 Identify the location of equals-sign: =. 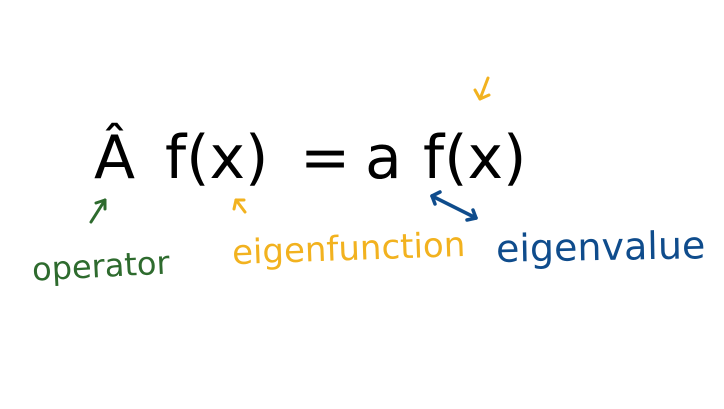
(325, 158).